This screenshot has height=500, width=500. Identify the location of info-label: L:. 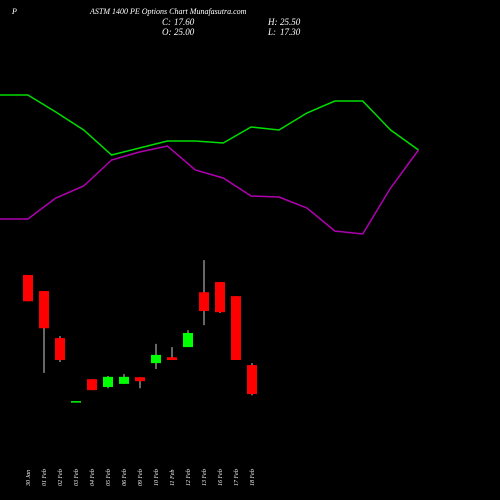
(271, 32).